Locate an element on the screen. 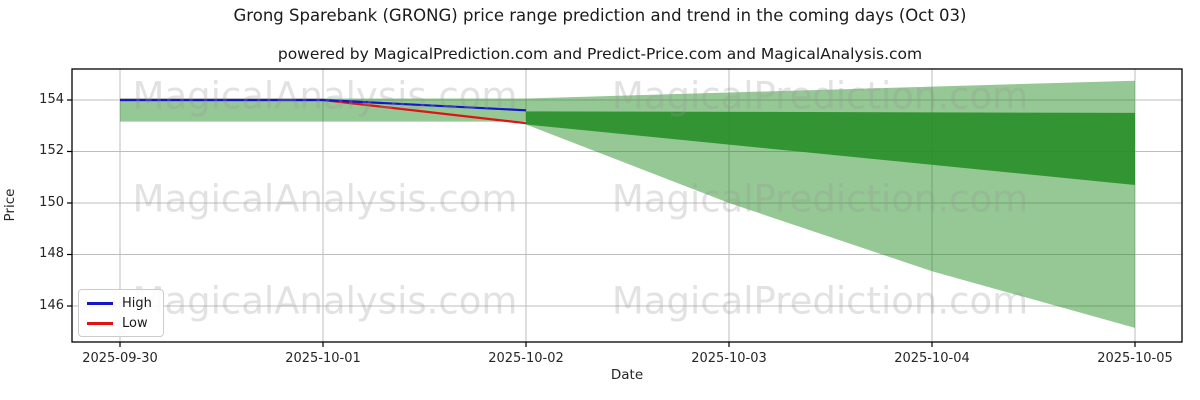 Image resolution: width=1200 pixels, height=400 pixels. legend-label-low: Low is located at coordinates (135, 323).